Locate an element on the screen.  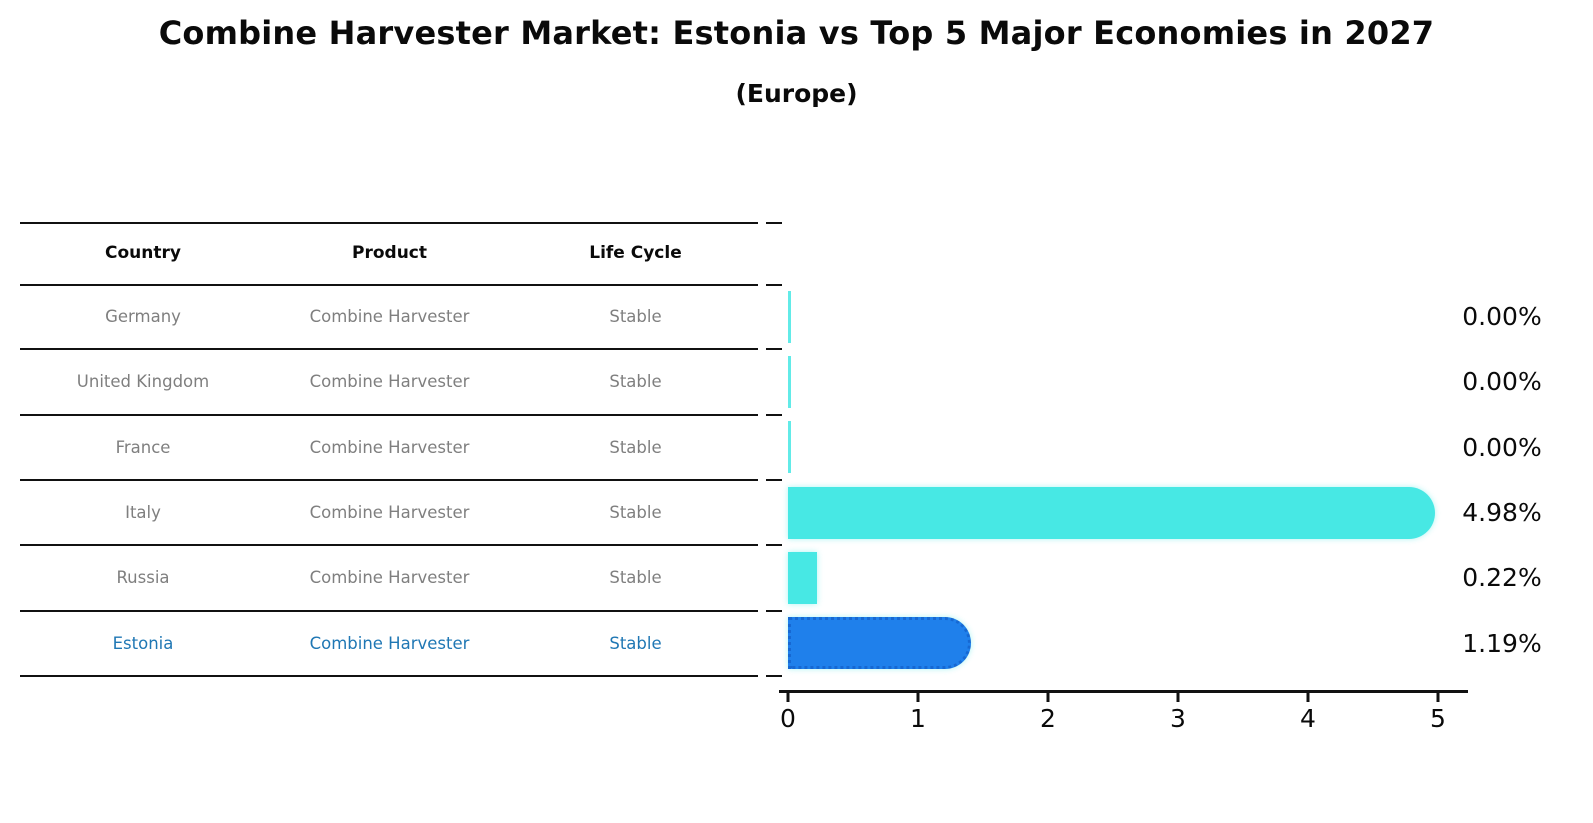
chart-subtitle: (Europe) is located at coordinates (796, 93).